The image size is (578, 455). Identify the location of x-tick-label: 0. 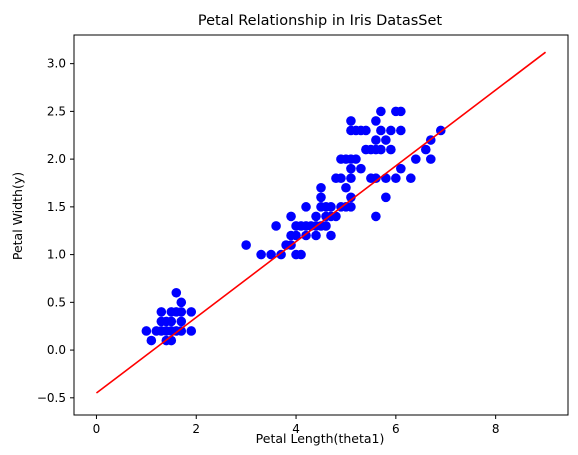
(97, 429).